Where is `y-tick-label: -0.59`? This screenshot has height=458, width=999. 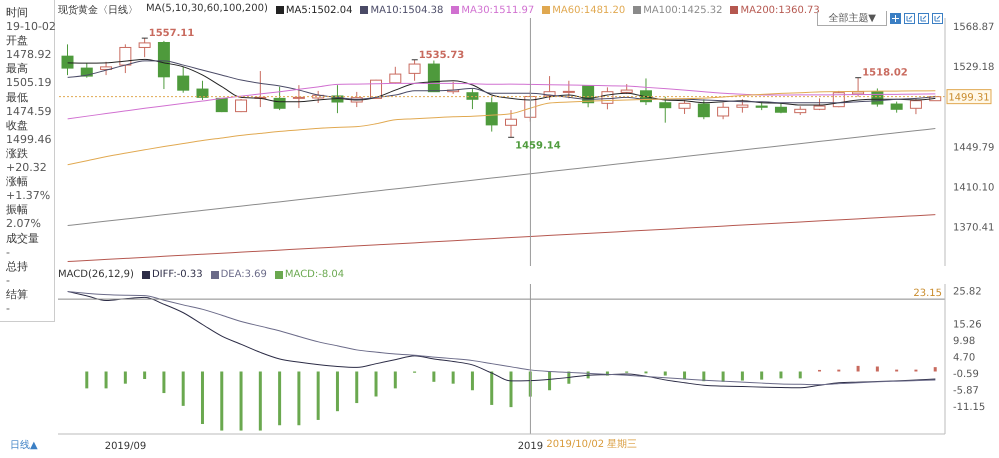 y-tick-label: -0.59 is located at coordinates (966, 374).